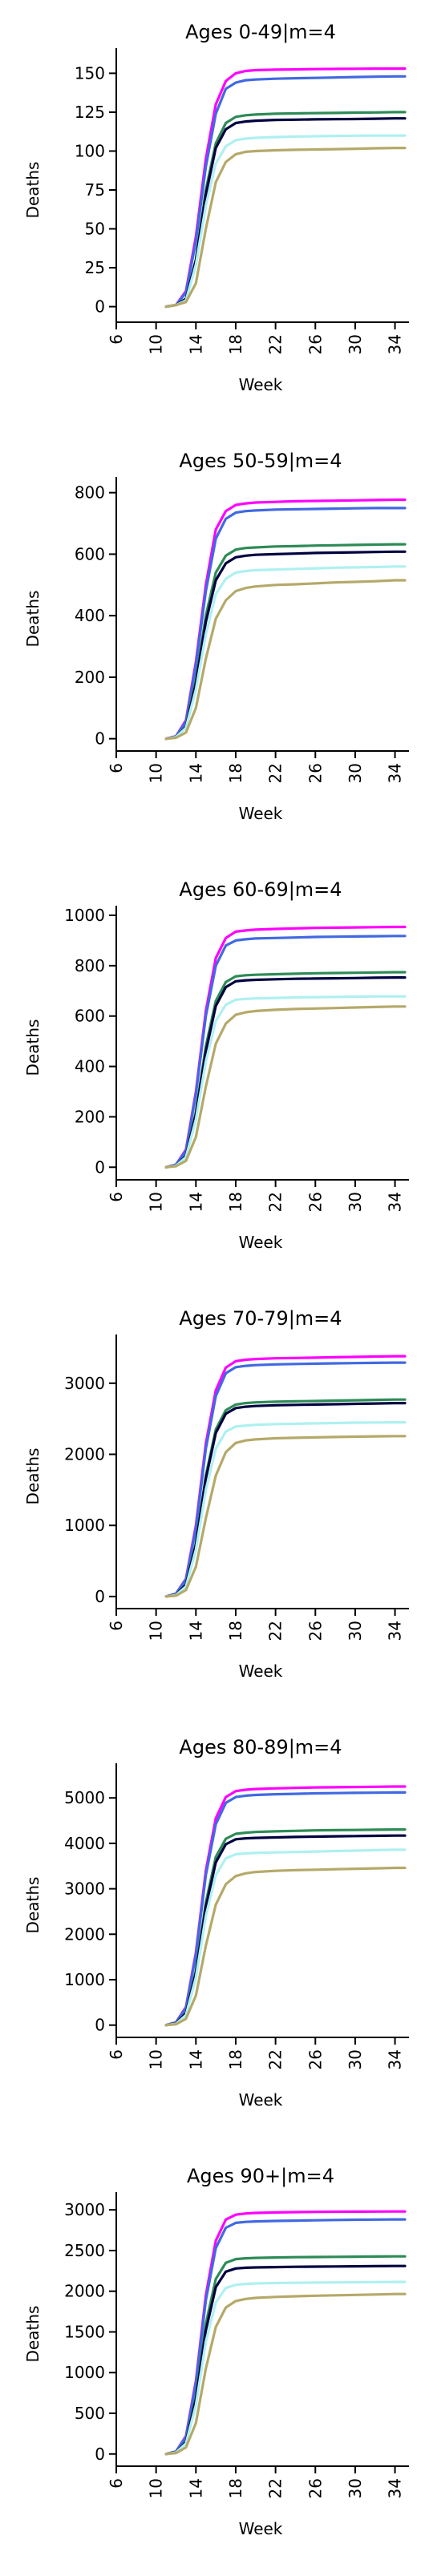 Image resolution: width=429 pixels, height=2576 pixels. What do you see at coordinates (90, 493) in the screenshot?
I see `y-tick-label: 800` at bounding box center [90, 493].